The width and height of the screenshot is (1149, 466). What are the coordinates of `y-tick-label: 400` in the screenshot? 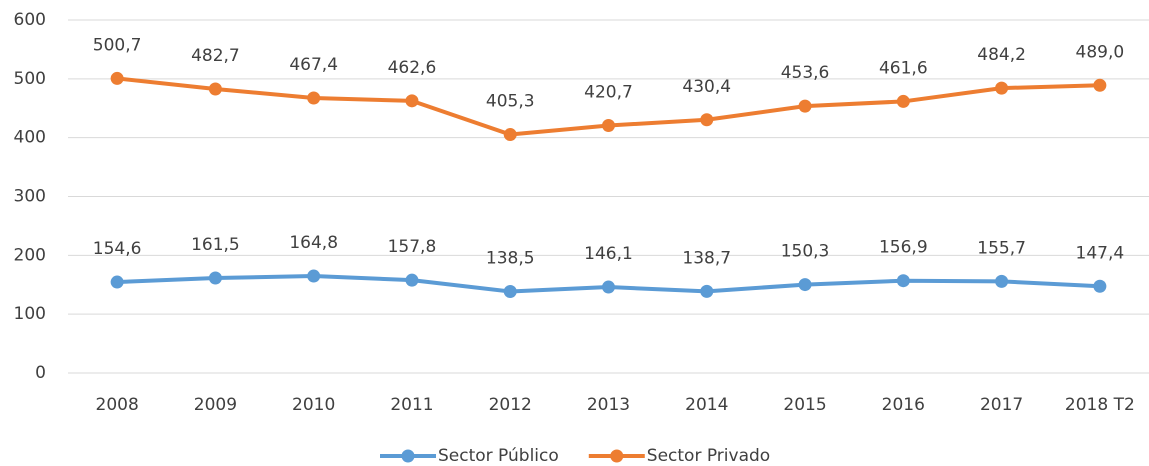 It's located at (30, 138).